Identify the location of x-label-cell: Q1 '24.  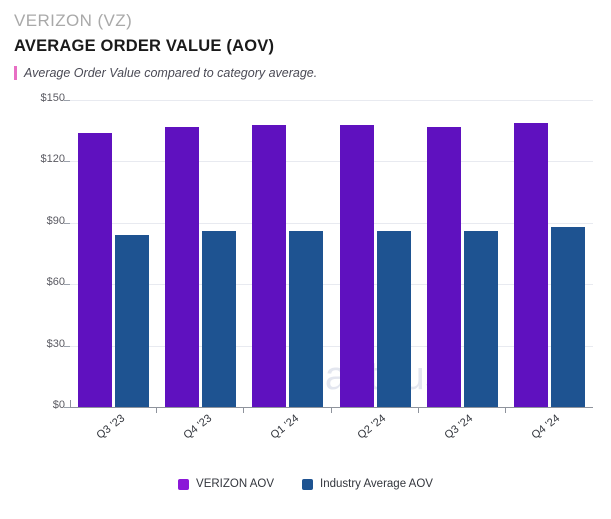
(287, 437).